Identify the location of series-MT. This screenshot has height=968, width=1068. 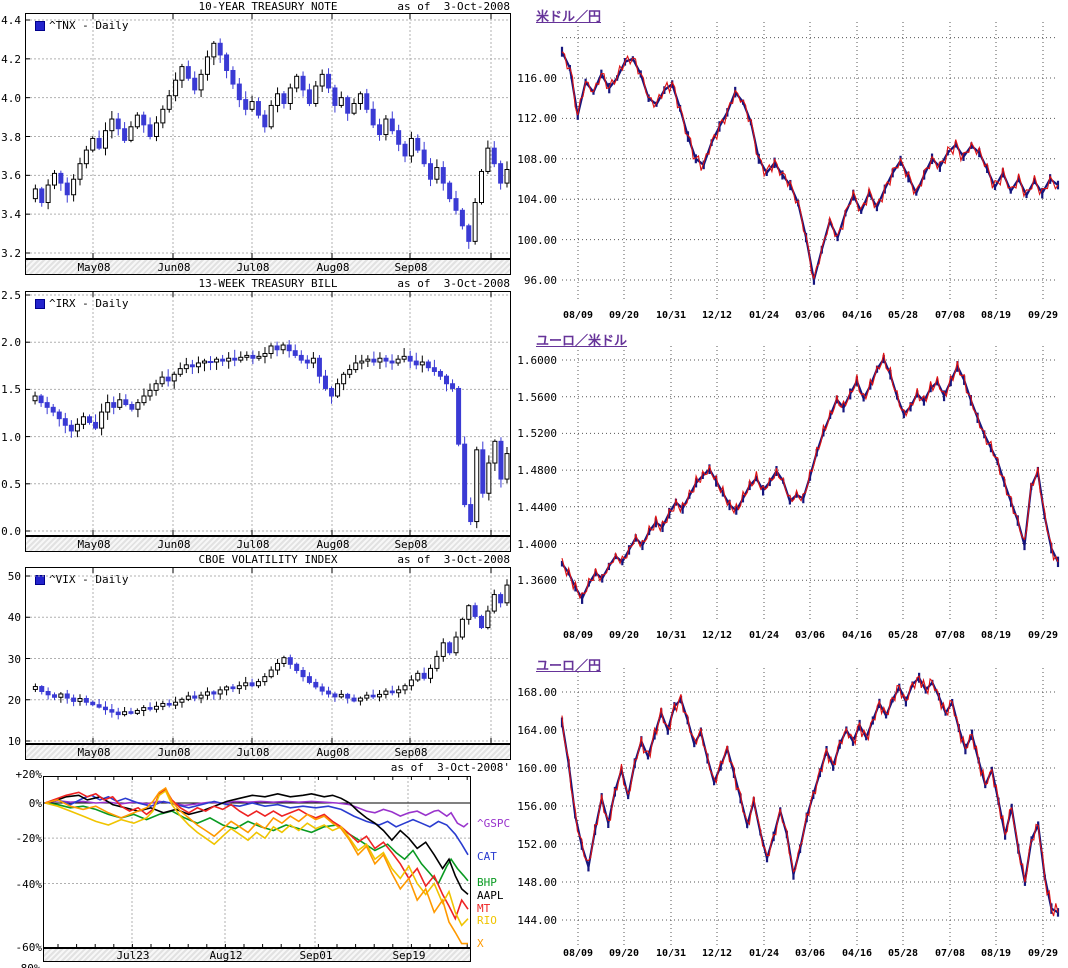
(256, 854).